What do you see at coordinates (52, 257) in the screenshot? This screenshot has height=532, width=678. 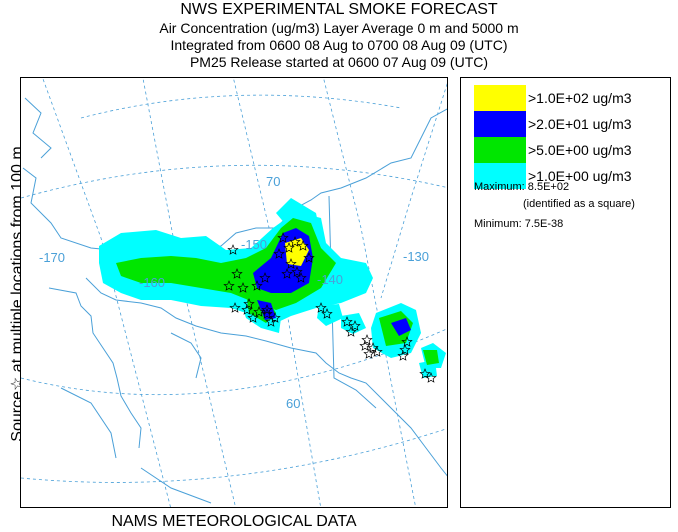 I see `longitude-label: -170` at bounding box center [52, 257].